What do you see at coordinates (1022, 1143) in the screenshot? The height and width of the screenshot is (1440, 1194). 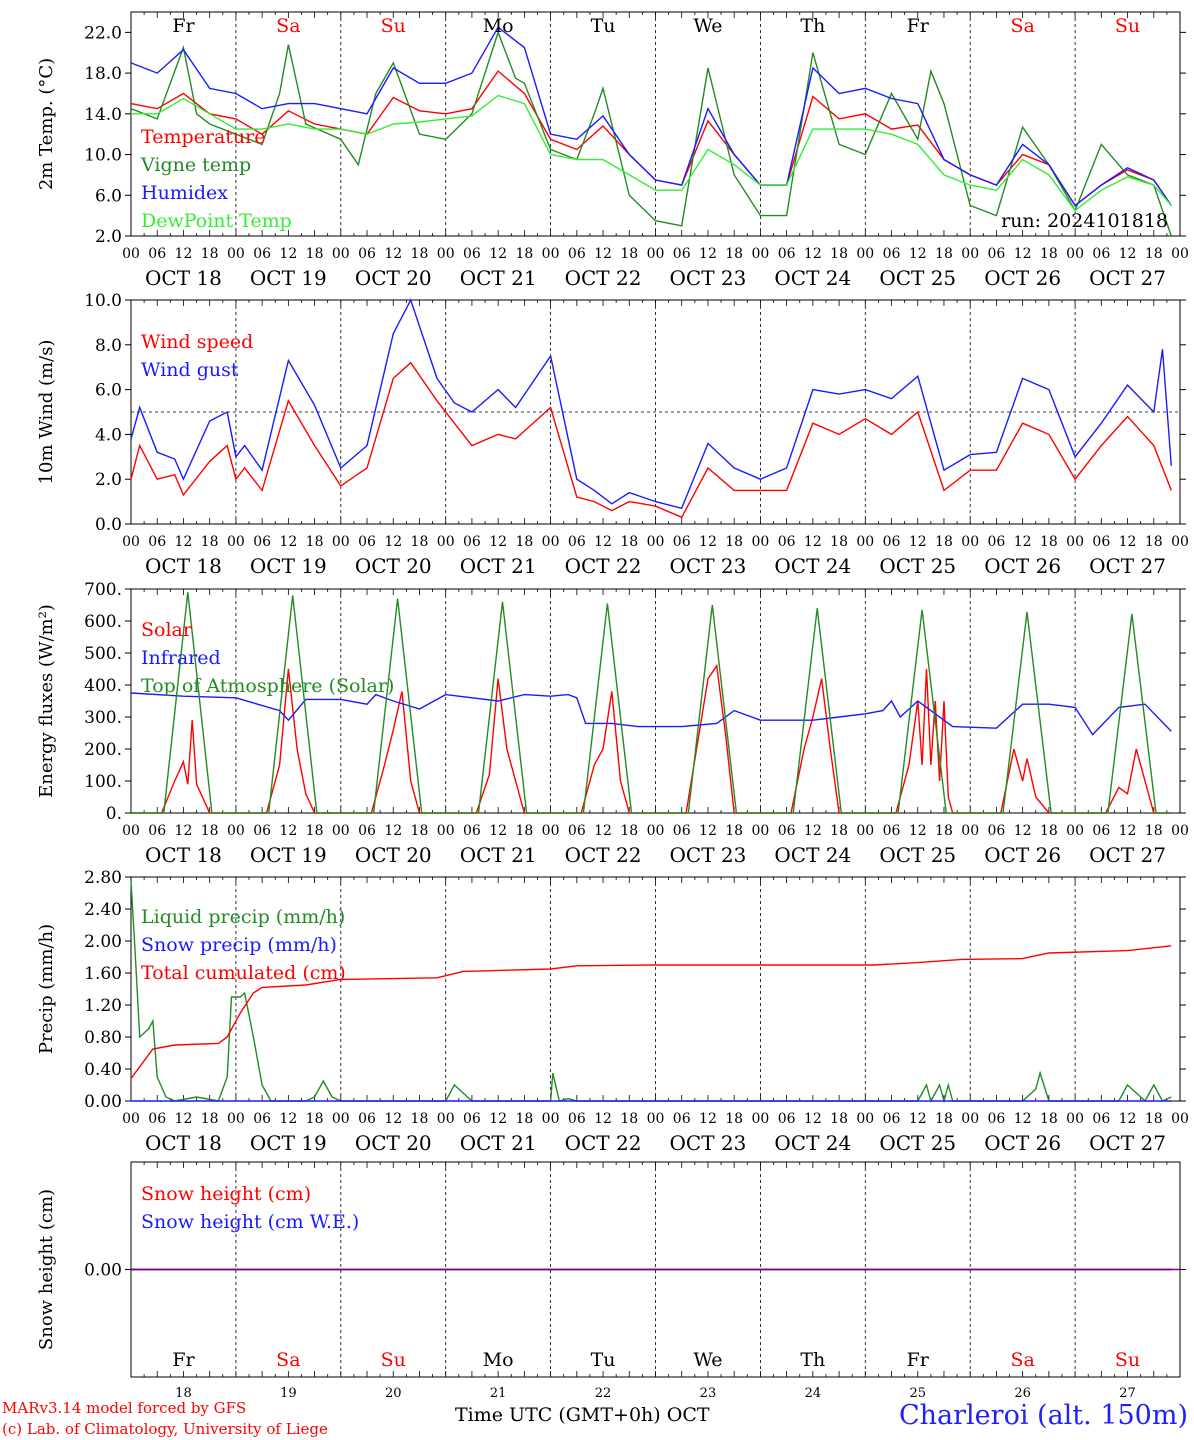 I see `date-label: OCT 26` at bounding box center [1022, 1143].